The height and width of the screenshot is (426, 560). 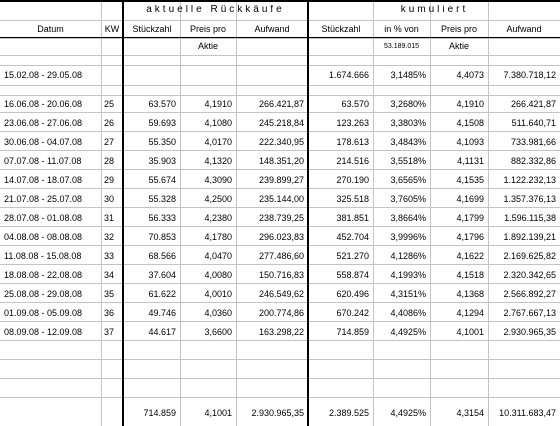 I want to click on row-cum-aufwand: 882.332,86, so click(x=533, y=161).